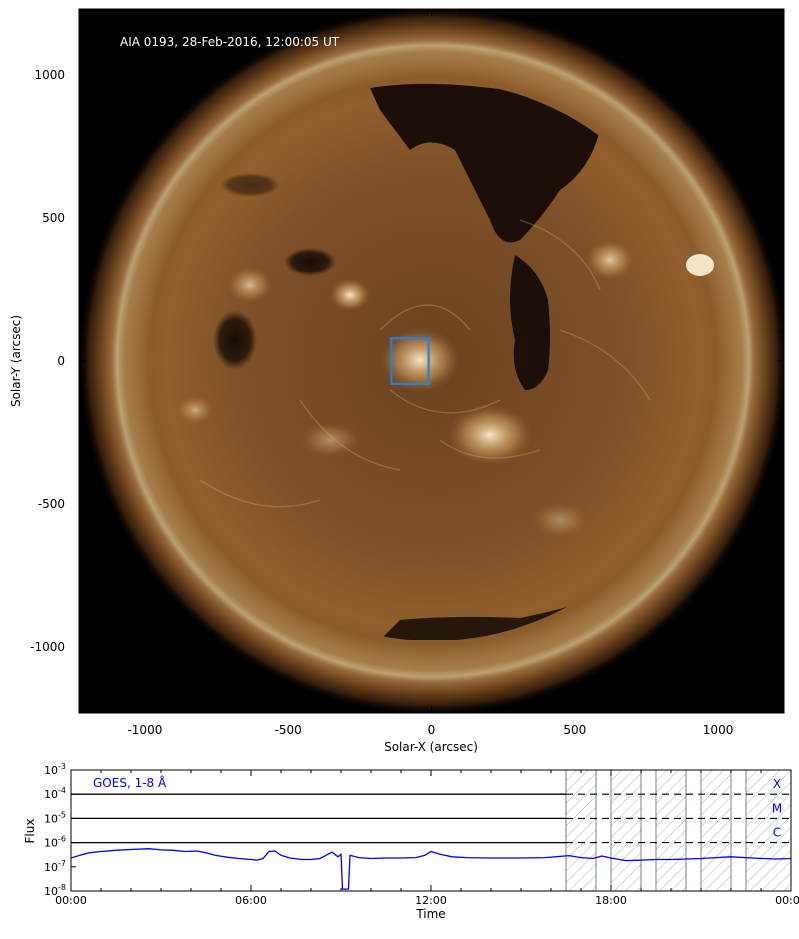  I want to click on x-tick-label: 0, so click(432, 730).